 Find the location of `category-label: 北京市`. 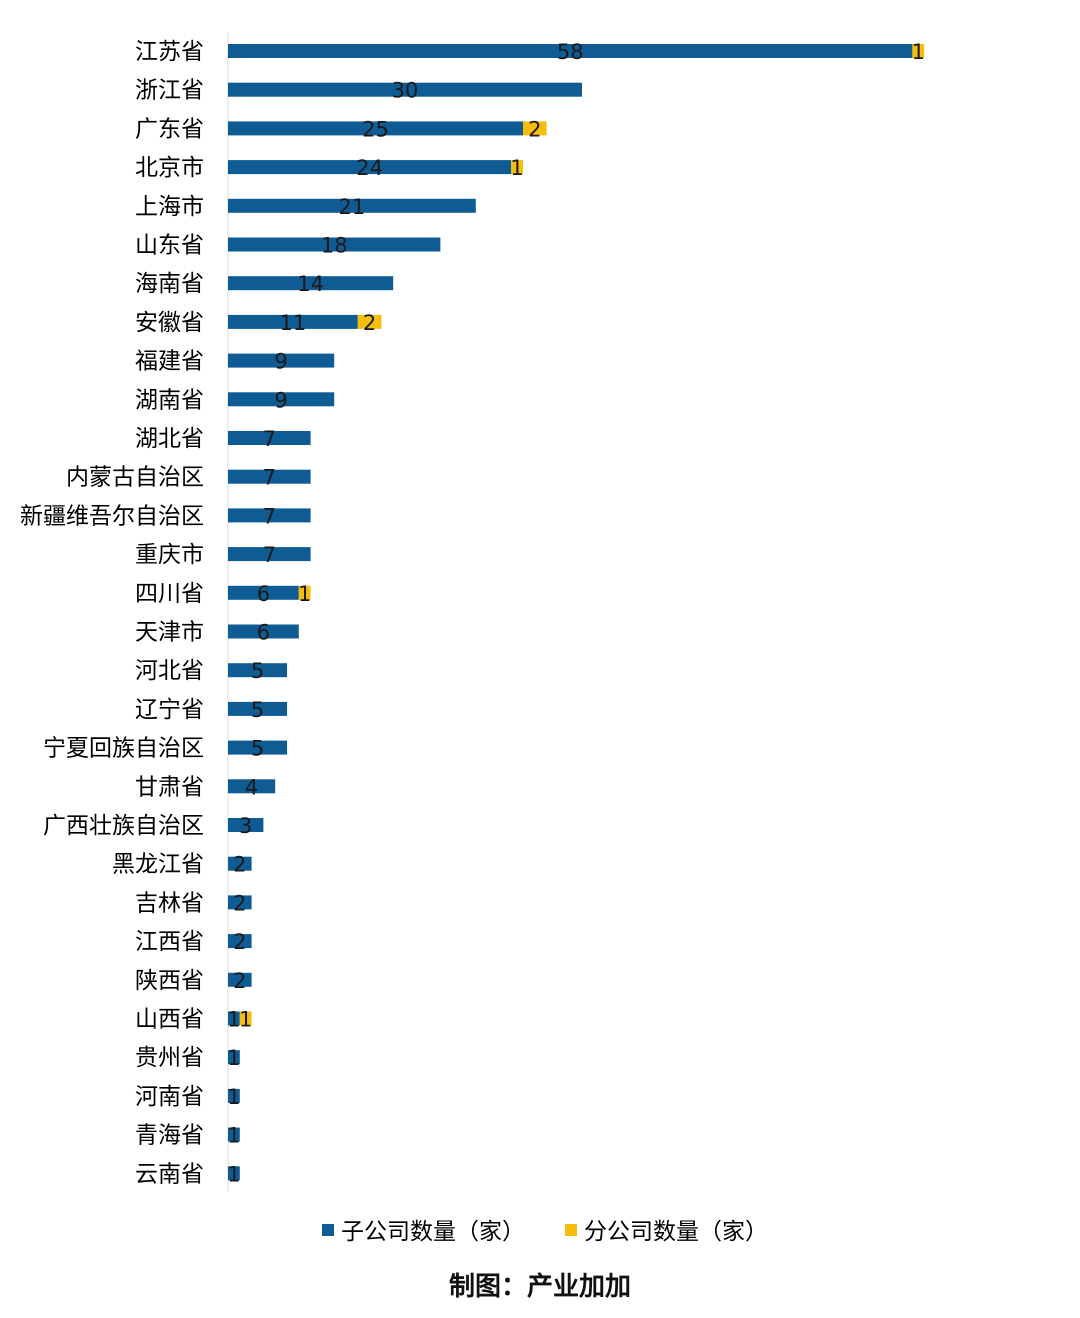

category-label: 北京市 is located at coordinates (169, 168).